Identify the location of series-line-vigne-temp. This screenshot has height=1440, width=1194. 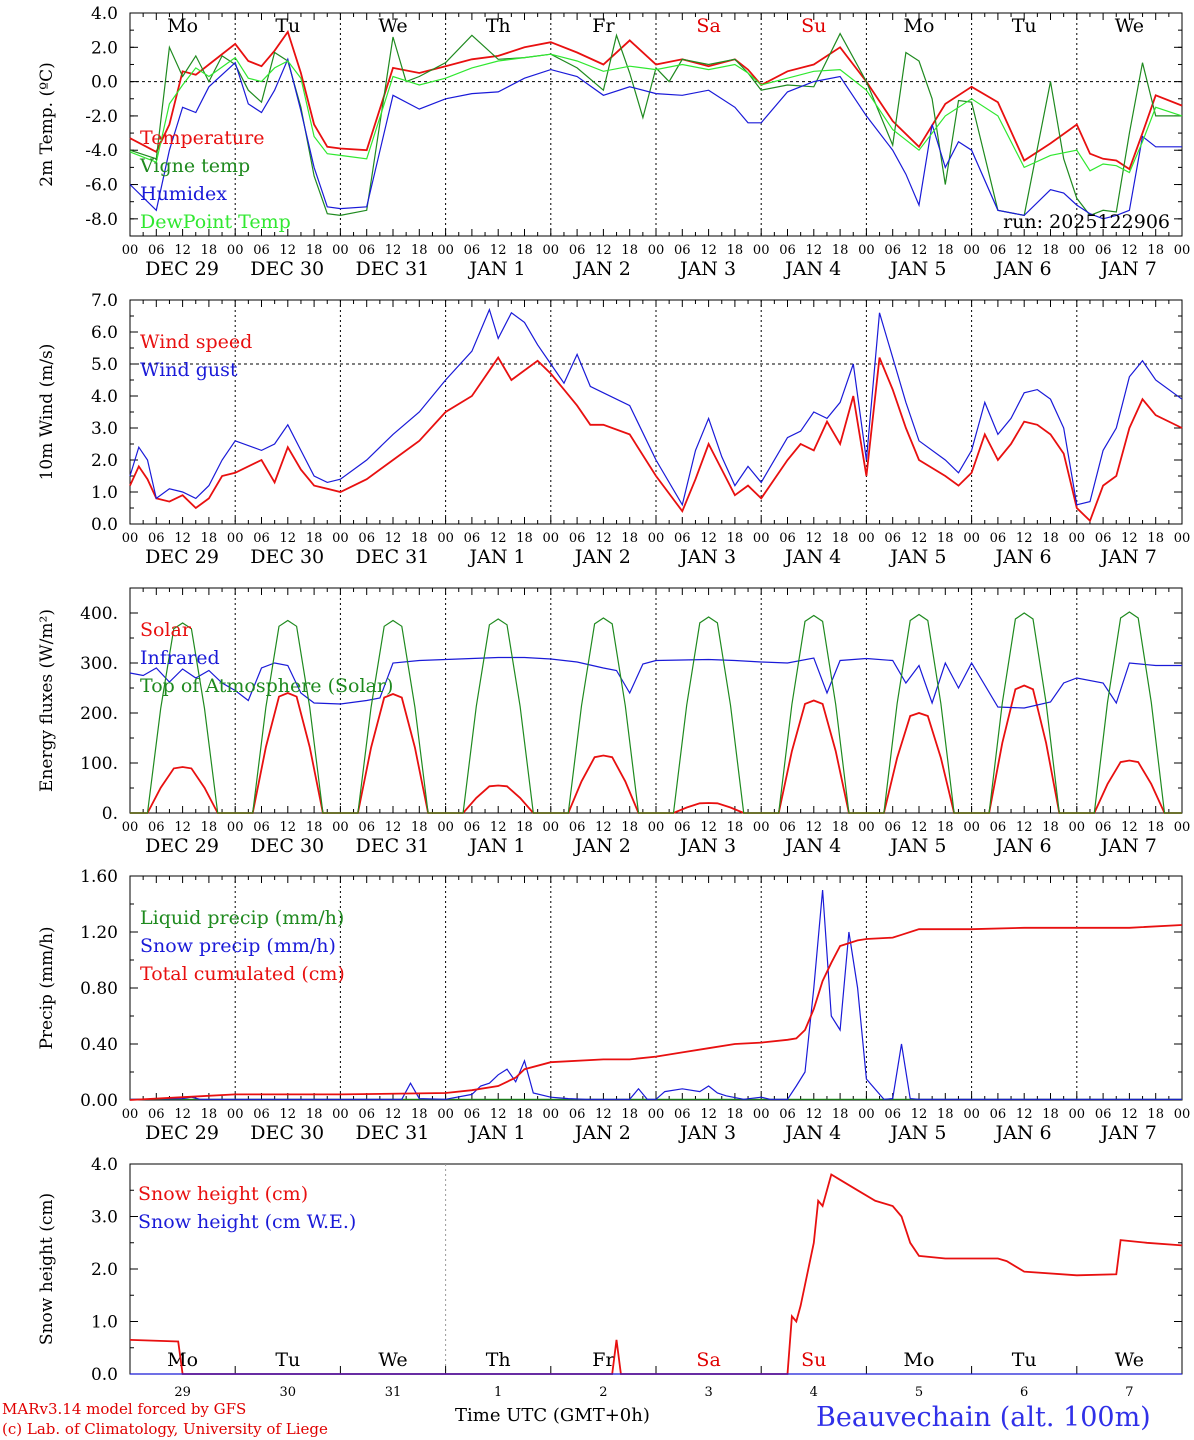
(655, 124).